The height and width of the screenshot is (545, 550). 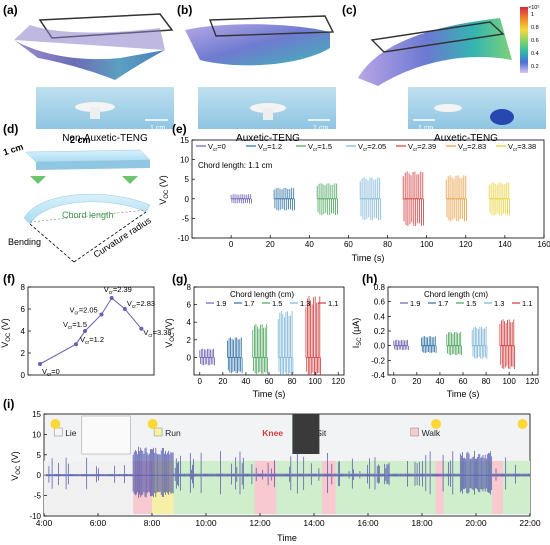 I want to click on colorbar, so click(x=524, y=40).